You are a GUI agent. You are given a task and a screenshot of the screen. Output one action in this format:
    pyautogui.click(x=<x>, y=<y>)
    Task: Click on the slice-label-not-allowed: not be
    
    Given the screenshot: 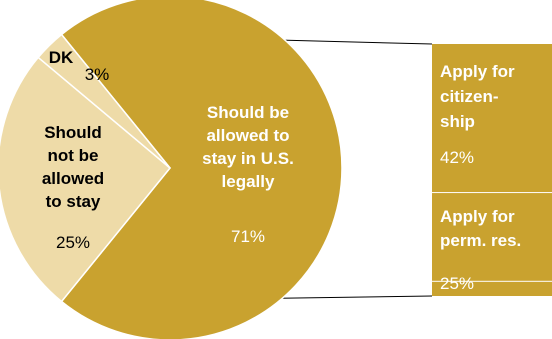 What is the action you would take?
    pyautogui.click(x=73, y=155)
    